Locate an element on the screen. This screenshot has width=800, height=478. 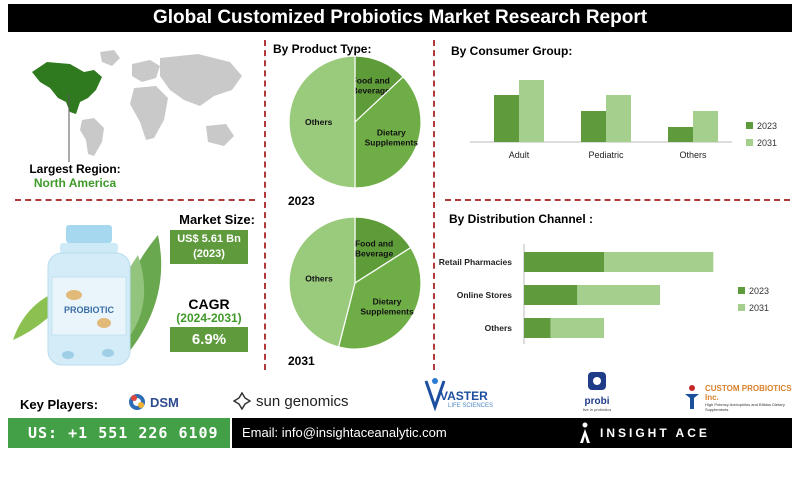
x-tick-label: Others is located at coordinates (693, 155).